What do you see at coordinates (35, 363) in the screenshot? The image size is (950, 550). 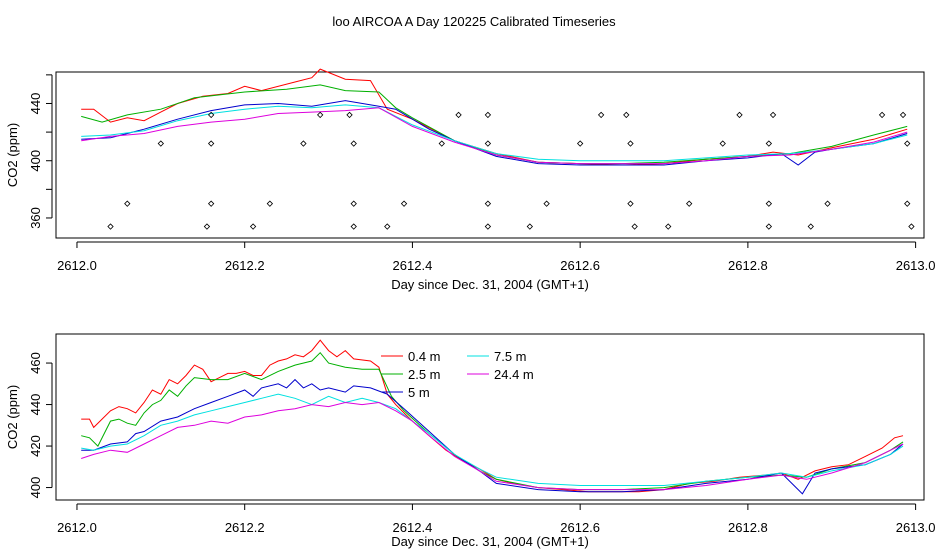 I see `y-tick-label: 460` at bounding box center [35, 363].